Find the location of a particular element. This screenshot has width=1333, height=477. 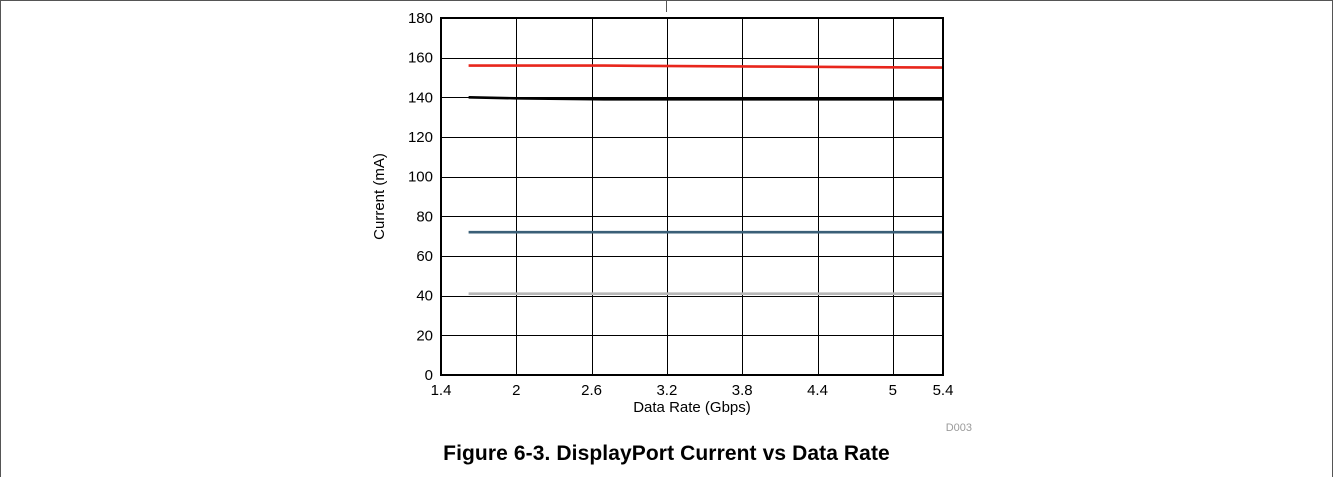

y-tick-label: 0 is located at coordinates (429, 375).